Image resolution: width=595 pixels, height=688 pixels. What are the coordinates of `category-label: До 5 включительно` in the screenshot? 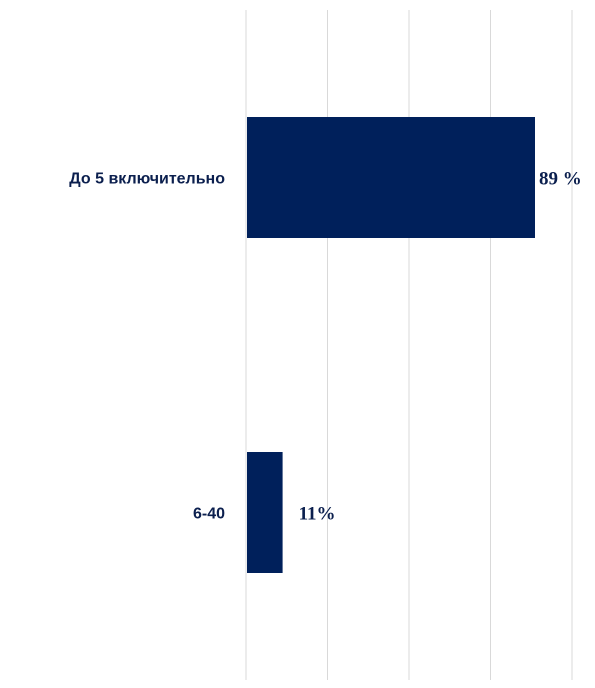 It's located at (147, 179).